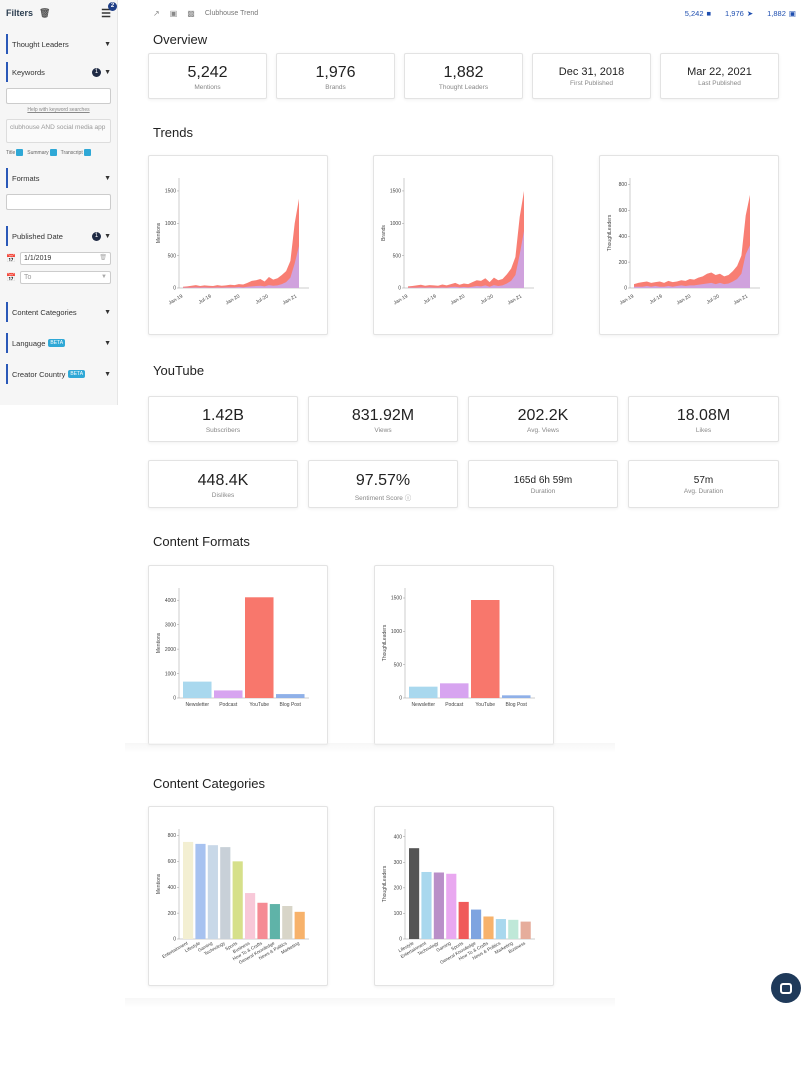 The width and height of the screenshot is (810, 1080). Describe the element at coordinates (739, 13) in the screenshot. I see `stat-brands: 1,976 ➤` at that location.